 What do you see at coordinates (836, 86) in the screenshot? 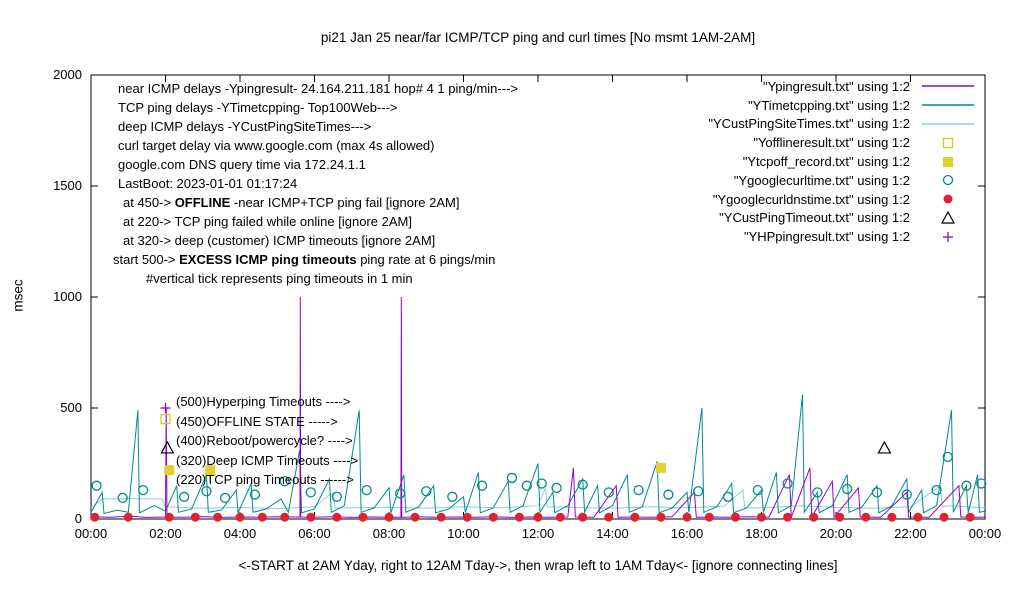
I see `legend-label: "Ypingresult.txt" using 1:2` at bounding box center [836, 86].